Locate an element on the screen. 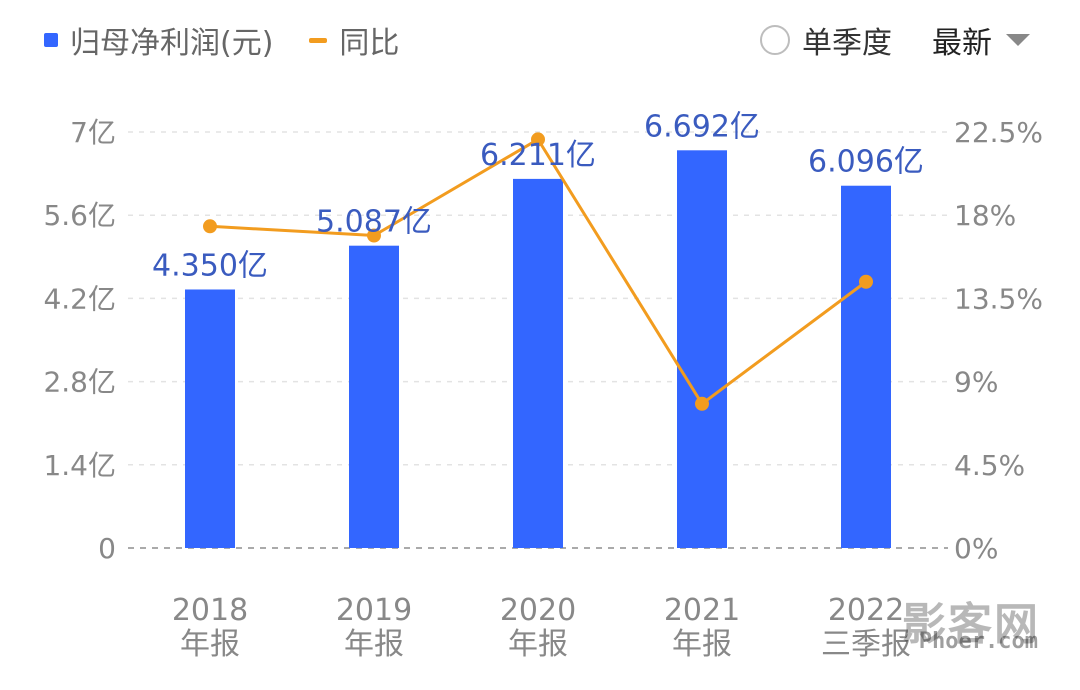 The width and height of the screenshot is (1080, 690). x-axis-tick-label: 2018 is located at coordinates (210, 610).